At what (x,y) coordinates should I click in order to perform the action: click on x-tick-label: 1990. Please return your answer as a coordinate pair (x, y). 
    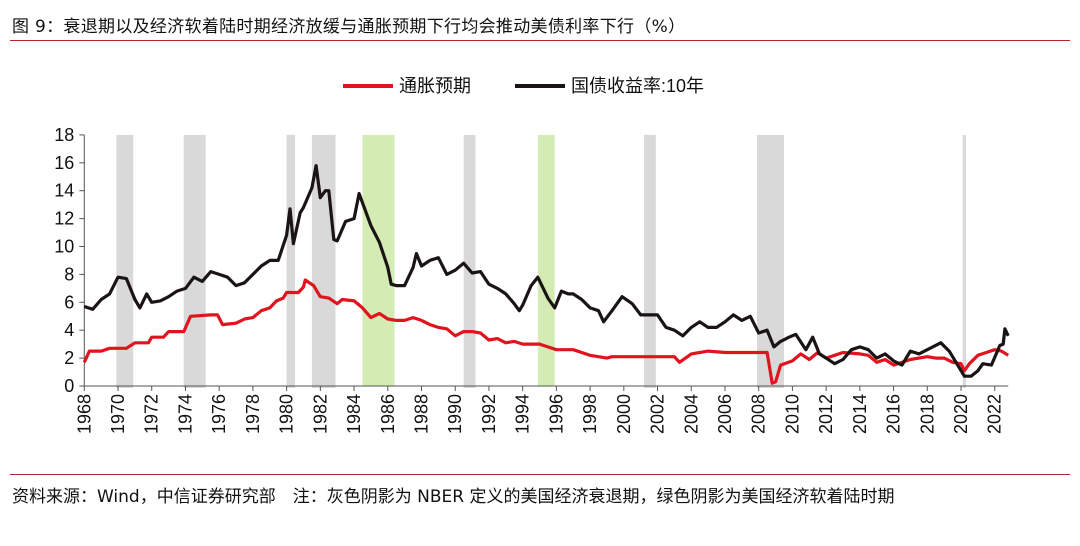
    Looking at the image, I should click on (455, 414).